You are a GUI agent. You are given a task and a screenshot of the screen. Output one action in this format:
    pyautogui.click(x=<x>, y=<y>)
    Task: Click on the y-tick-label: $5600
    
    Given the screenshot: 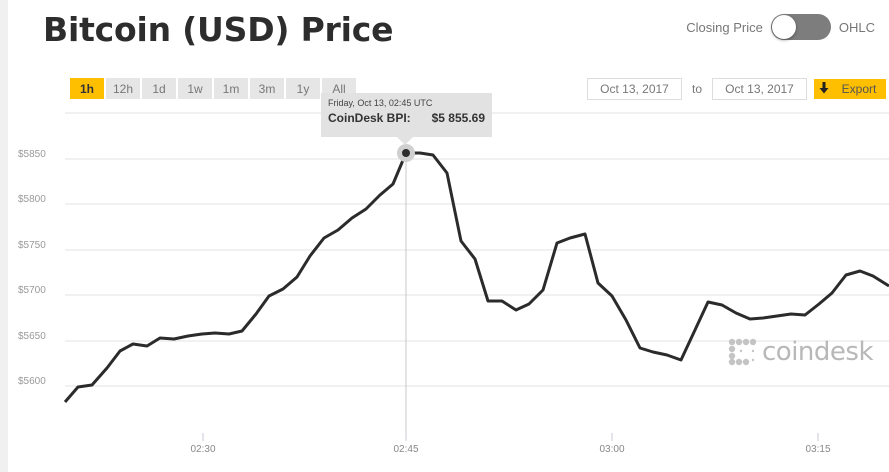 What is the action you would take?
    pyautogui.click(x=32, y=381)
    